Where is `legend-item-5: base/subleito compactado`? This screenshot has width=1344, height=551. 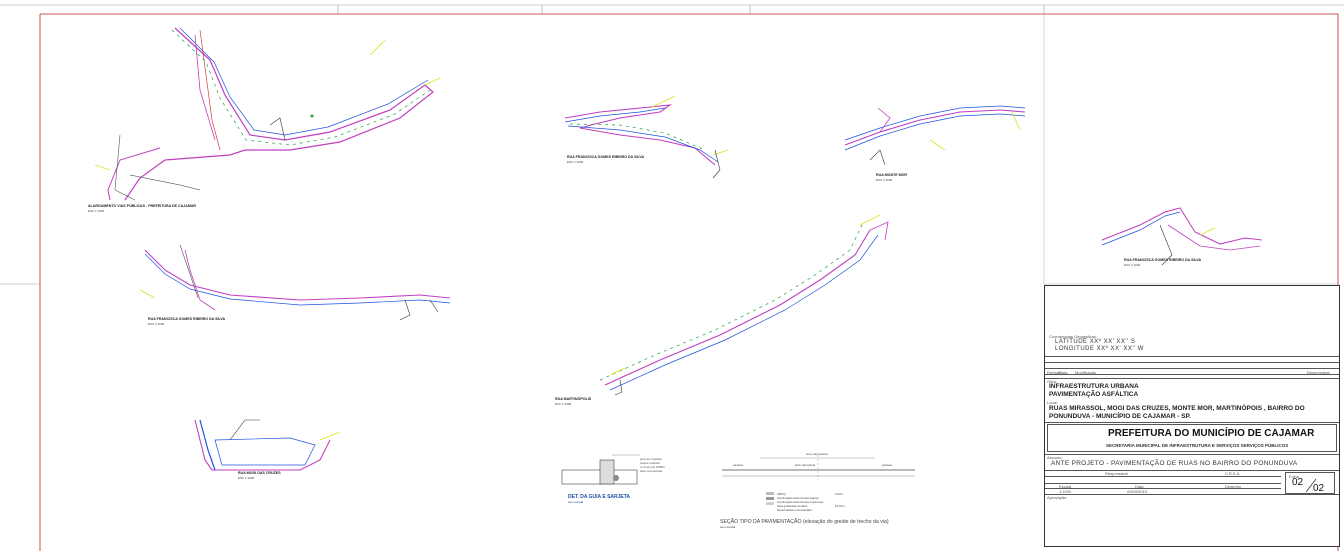
legend-item-5: base/subleito compactado is located at coordinates (794, 510).